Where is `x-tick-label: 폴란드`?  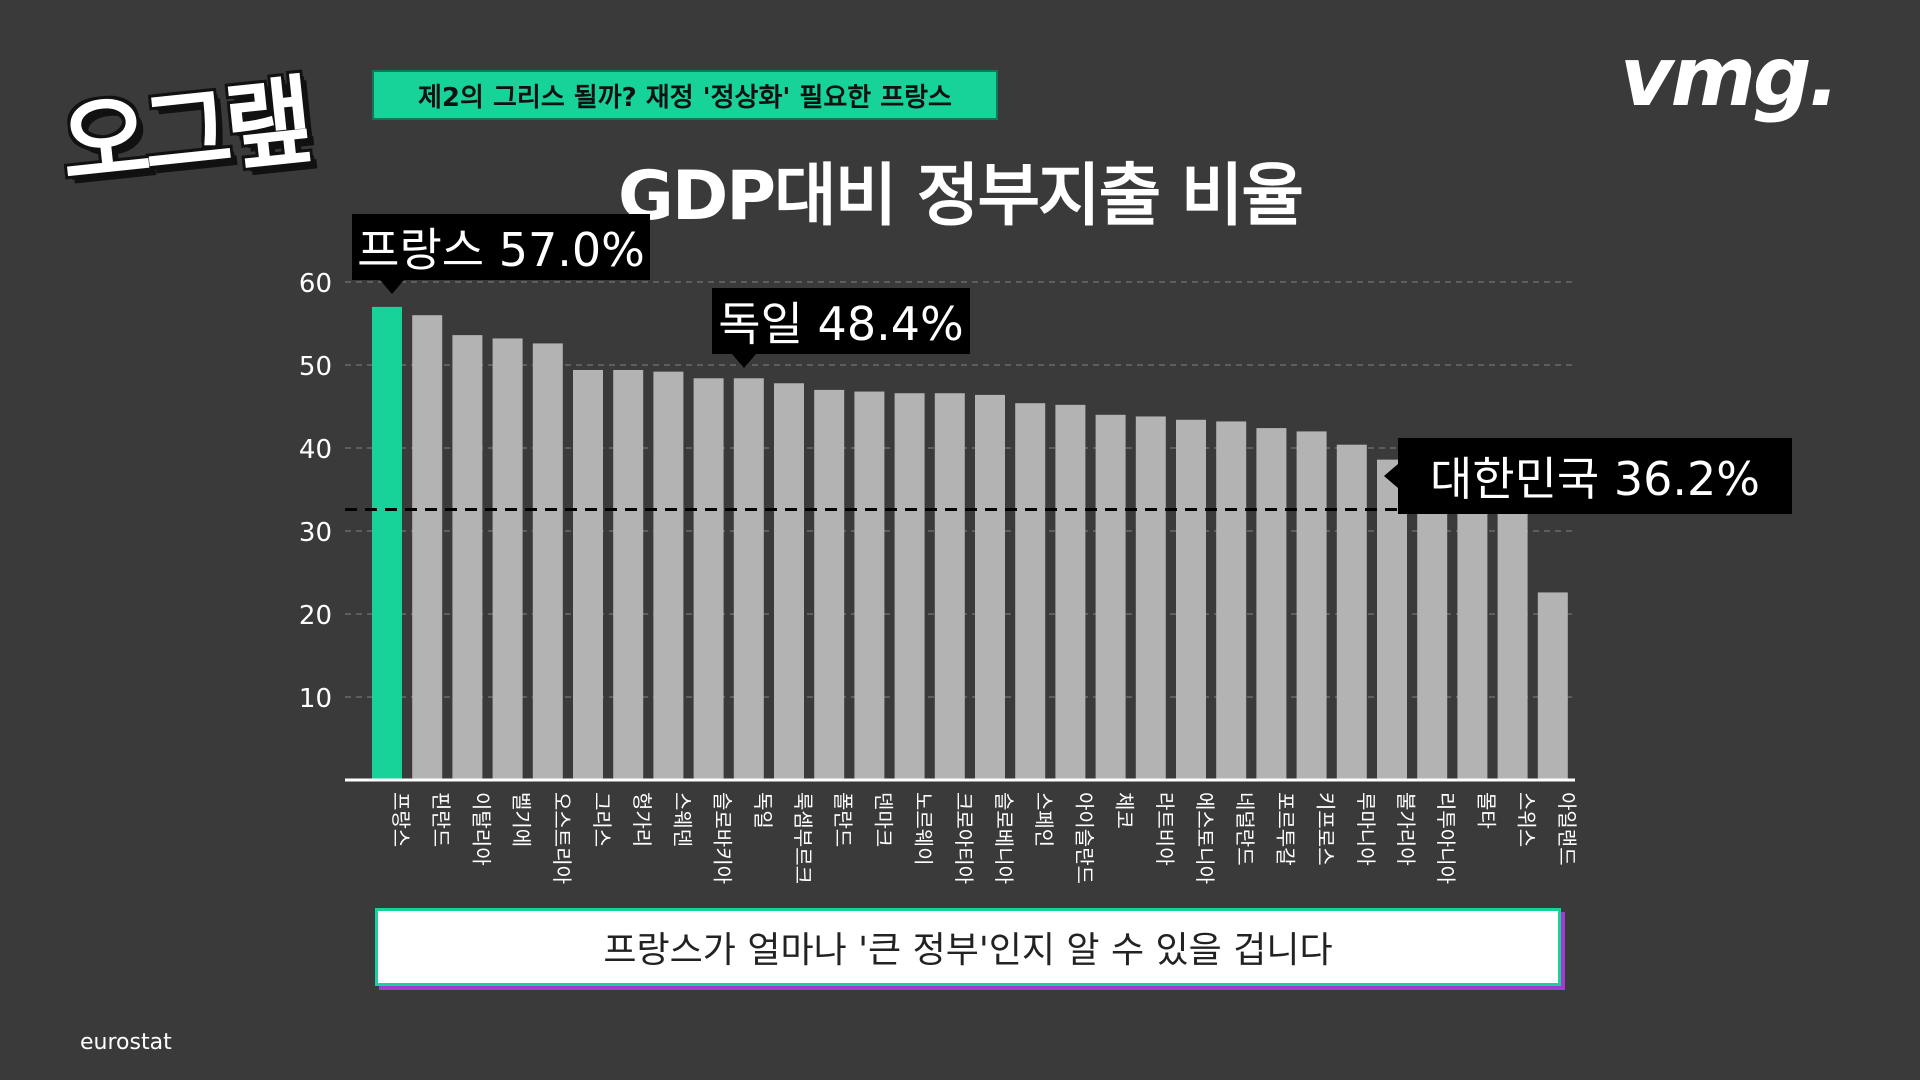 x-tick-label: 폴란드 is located at coordinates (843, 819).